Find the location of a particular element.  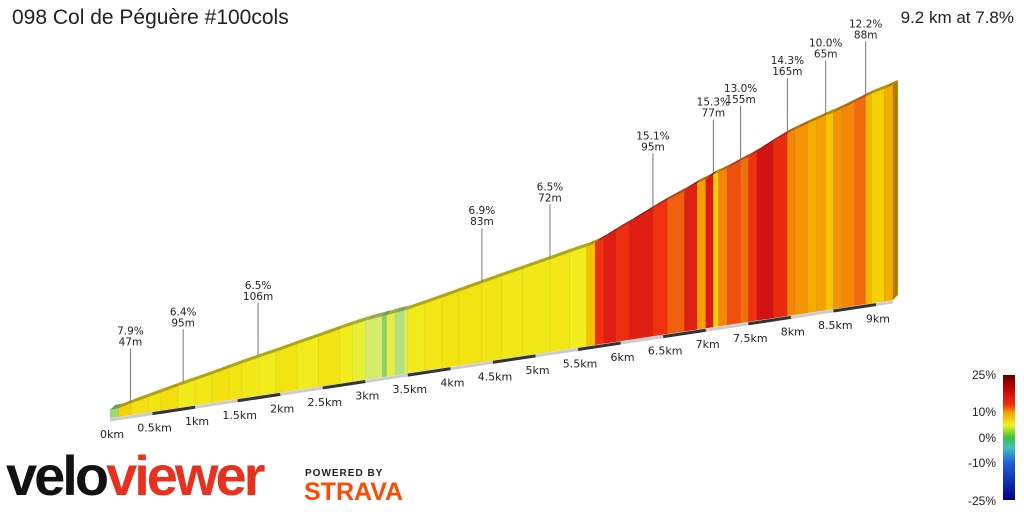

annotation-length: 47m is located at coordinates (131, 343).